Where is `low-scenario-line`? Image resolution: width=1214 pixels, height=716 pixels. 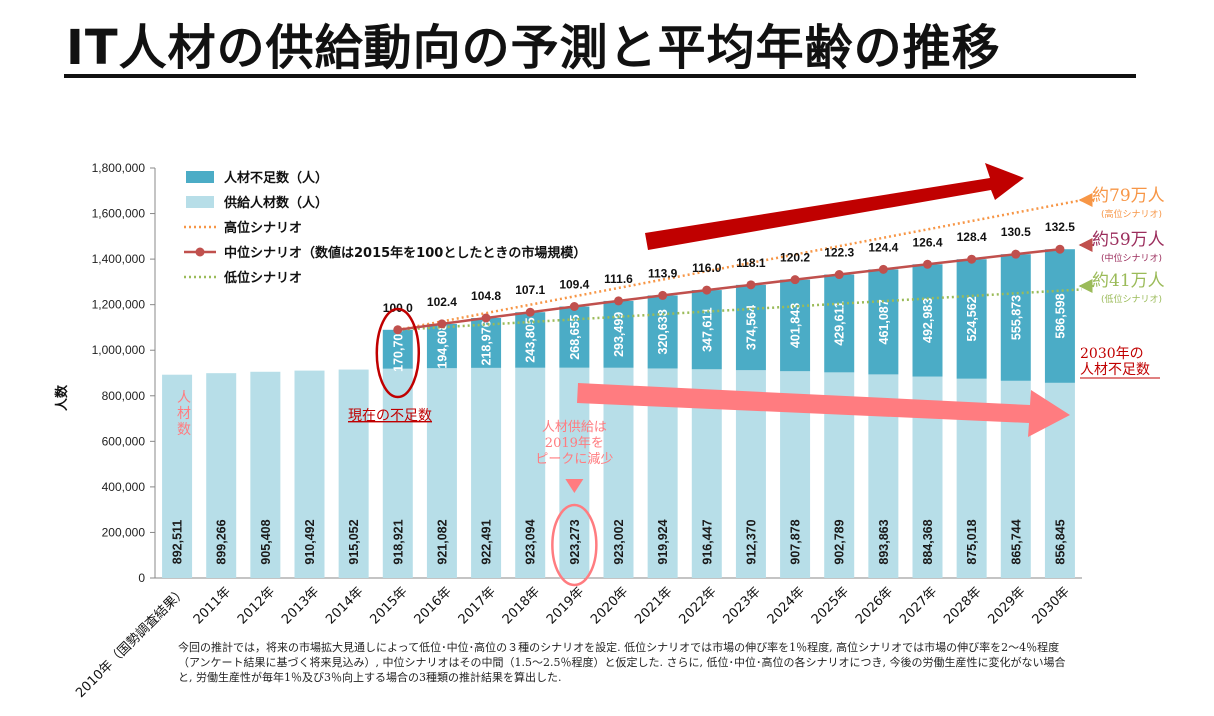 low-scenario-line is located at coordinates (740, 310).